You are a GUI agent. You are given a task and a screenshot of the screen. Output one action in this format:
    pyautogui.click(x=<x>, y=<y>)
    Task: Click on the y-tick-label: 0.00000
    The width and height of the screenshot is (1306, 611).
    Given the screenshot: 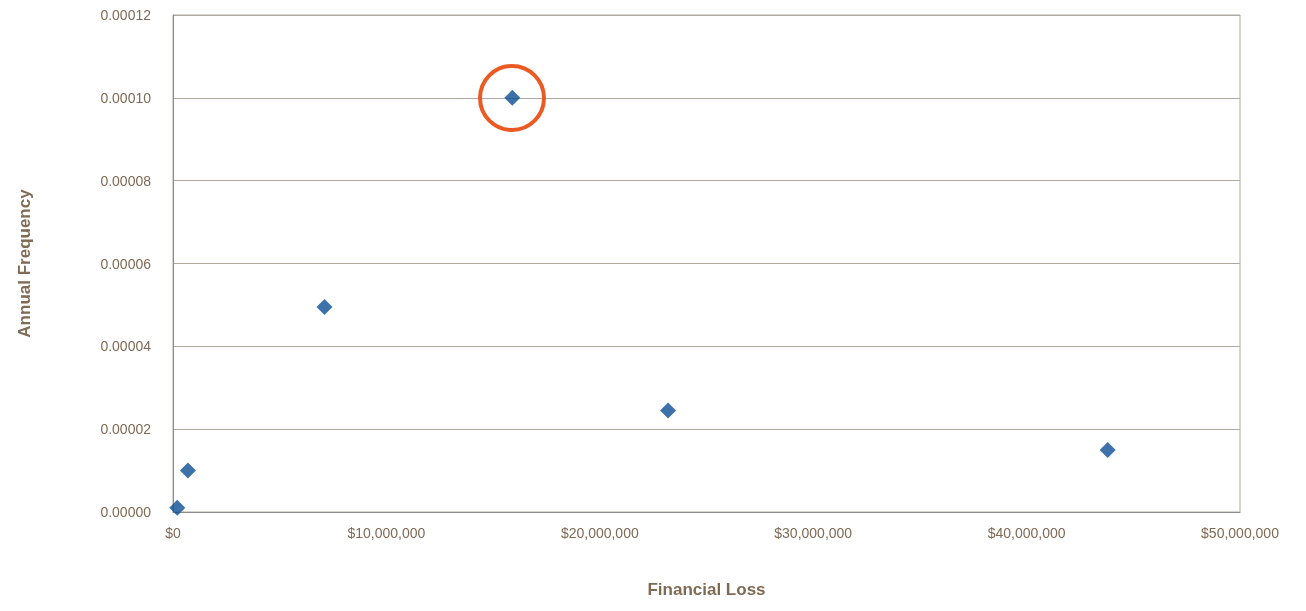 What is the action you would take?
    pyautogui.click(x=126, y=512)
    